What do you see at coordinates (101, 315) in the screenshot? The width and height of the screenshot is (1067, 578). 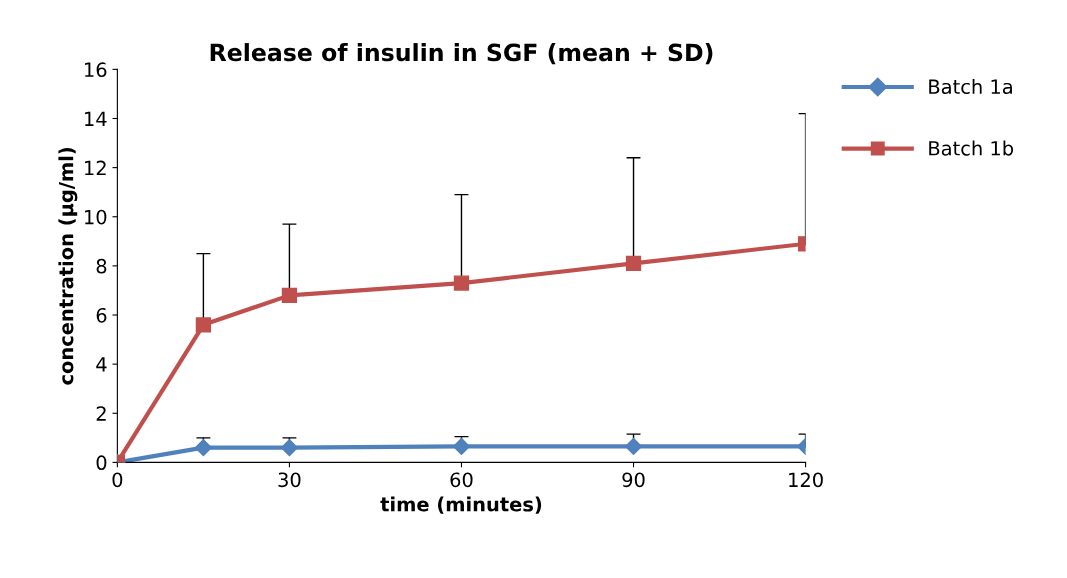 I see `y-tick-label: 6` at bounding box center [101, 315].